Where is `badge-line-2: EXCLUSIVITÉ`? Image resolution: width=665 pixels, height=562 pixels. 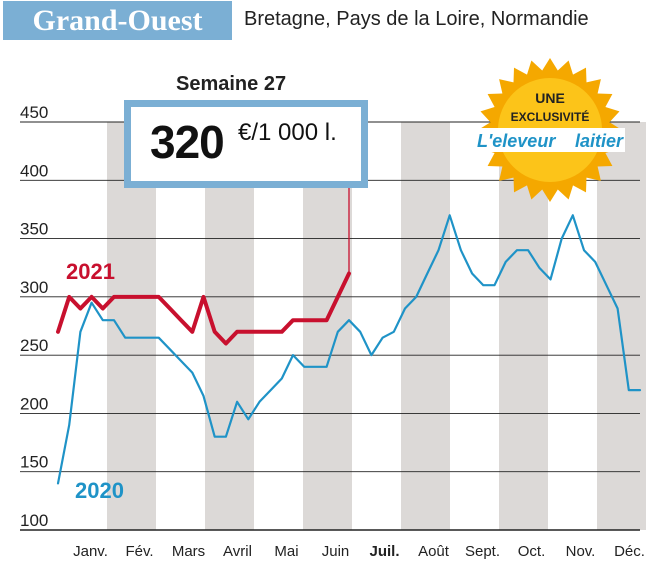 badge-line-2: EXCLUSIVITÉ is located at coordinates (550, 116).